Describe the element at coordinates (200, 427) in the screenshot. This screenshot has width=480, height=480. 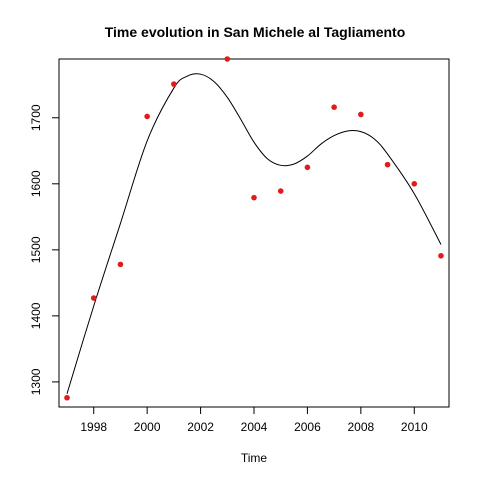
I see `x-tick-label: 2002` at that location.